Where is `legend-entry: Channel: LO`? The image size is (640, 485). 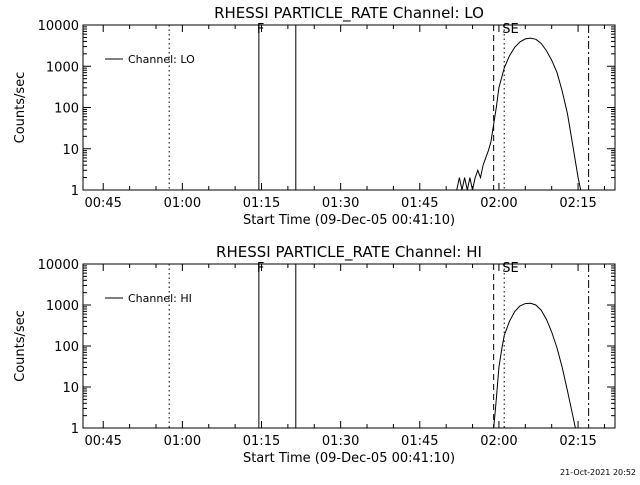
legend-entry: Channel: LO is located at coordinates (161, 59).